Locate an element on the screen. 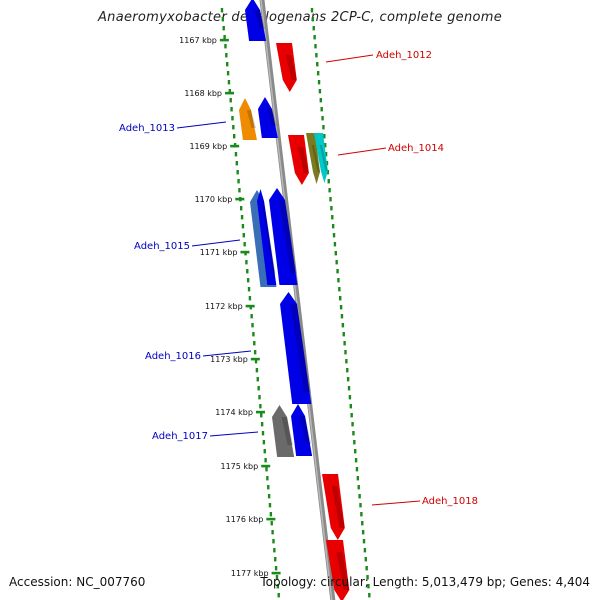 The image size is (600, 600). scale-tick-label: 1171 kbp is located at coordinates (219, 252).